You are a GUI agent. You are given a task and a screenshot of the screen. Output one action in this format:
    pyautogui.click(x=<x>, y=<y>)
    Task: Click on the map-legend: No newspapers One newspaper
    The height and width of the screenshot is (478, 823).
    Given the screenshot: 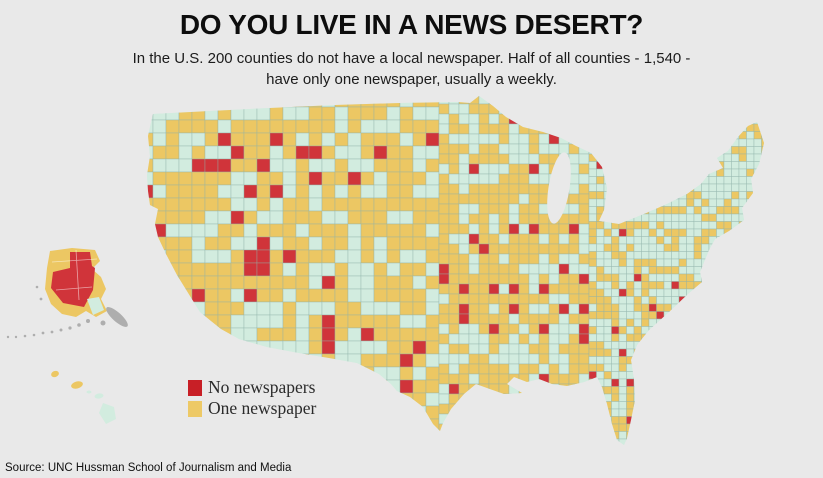 What is the action you would take?
    pyautogui.click(x=252, y=398)
    